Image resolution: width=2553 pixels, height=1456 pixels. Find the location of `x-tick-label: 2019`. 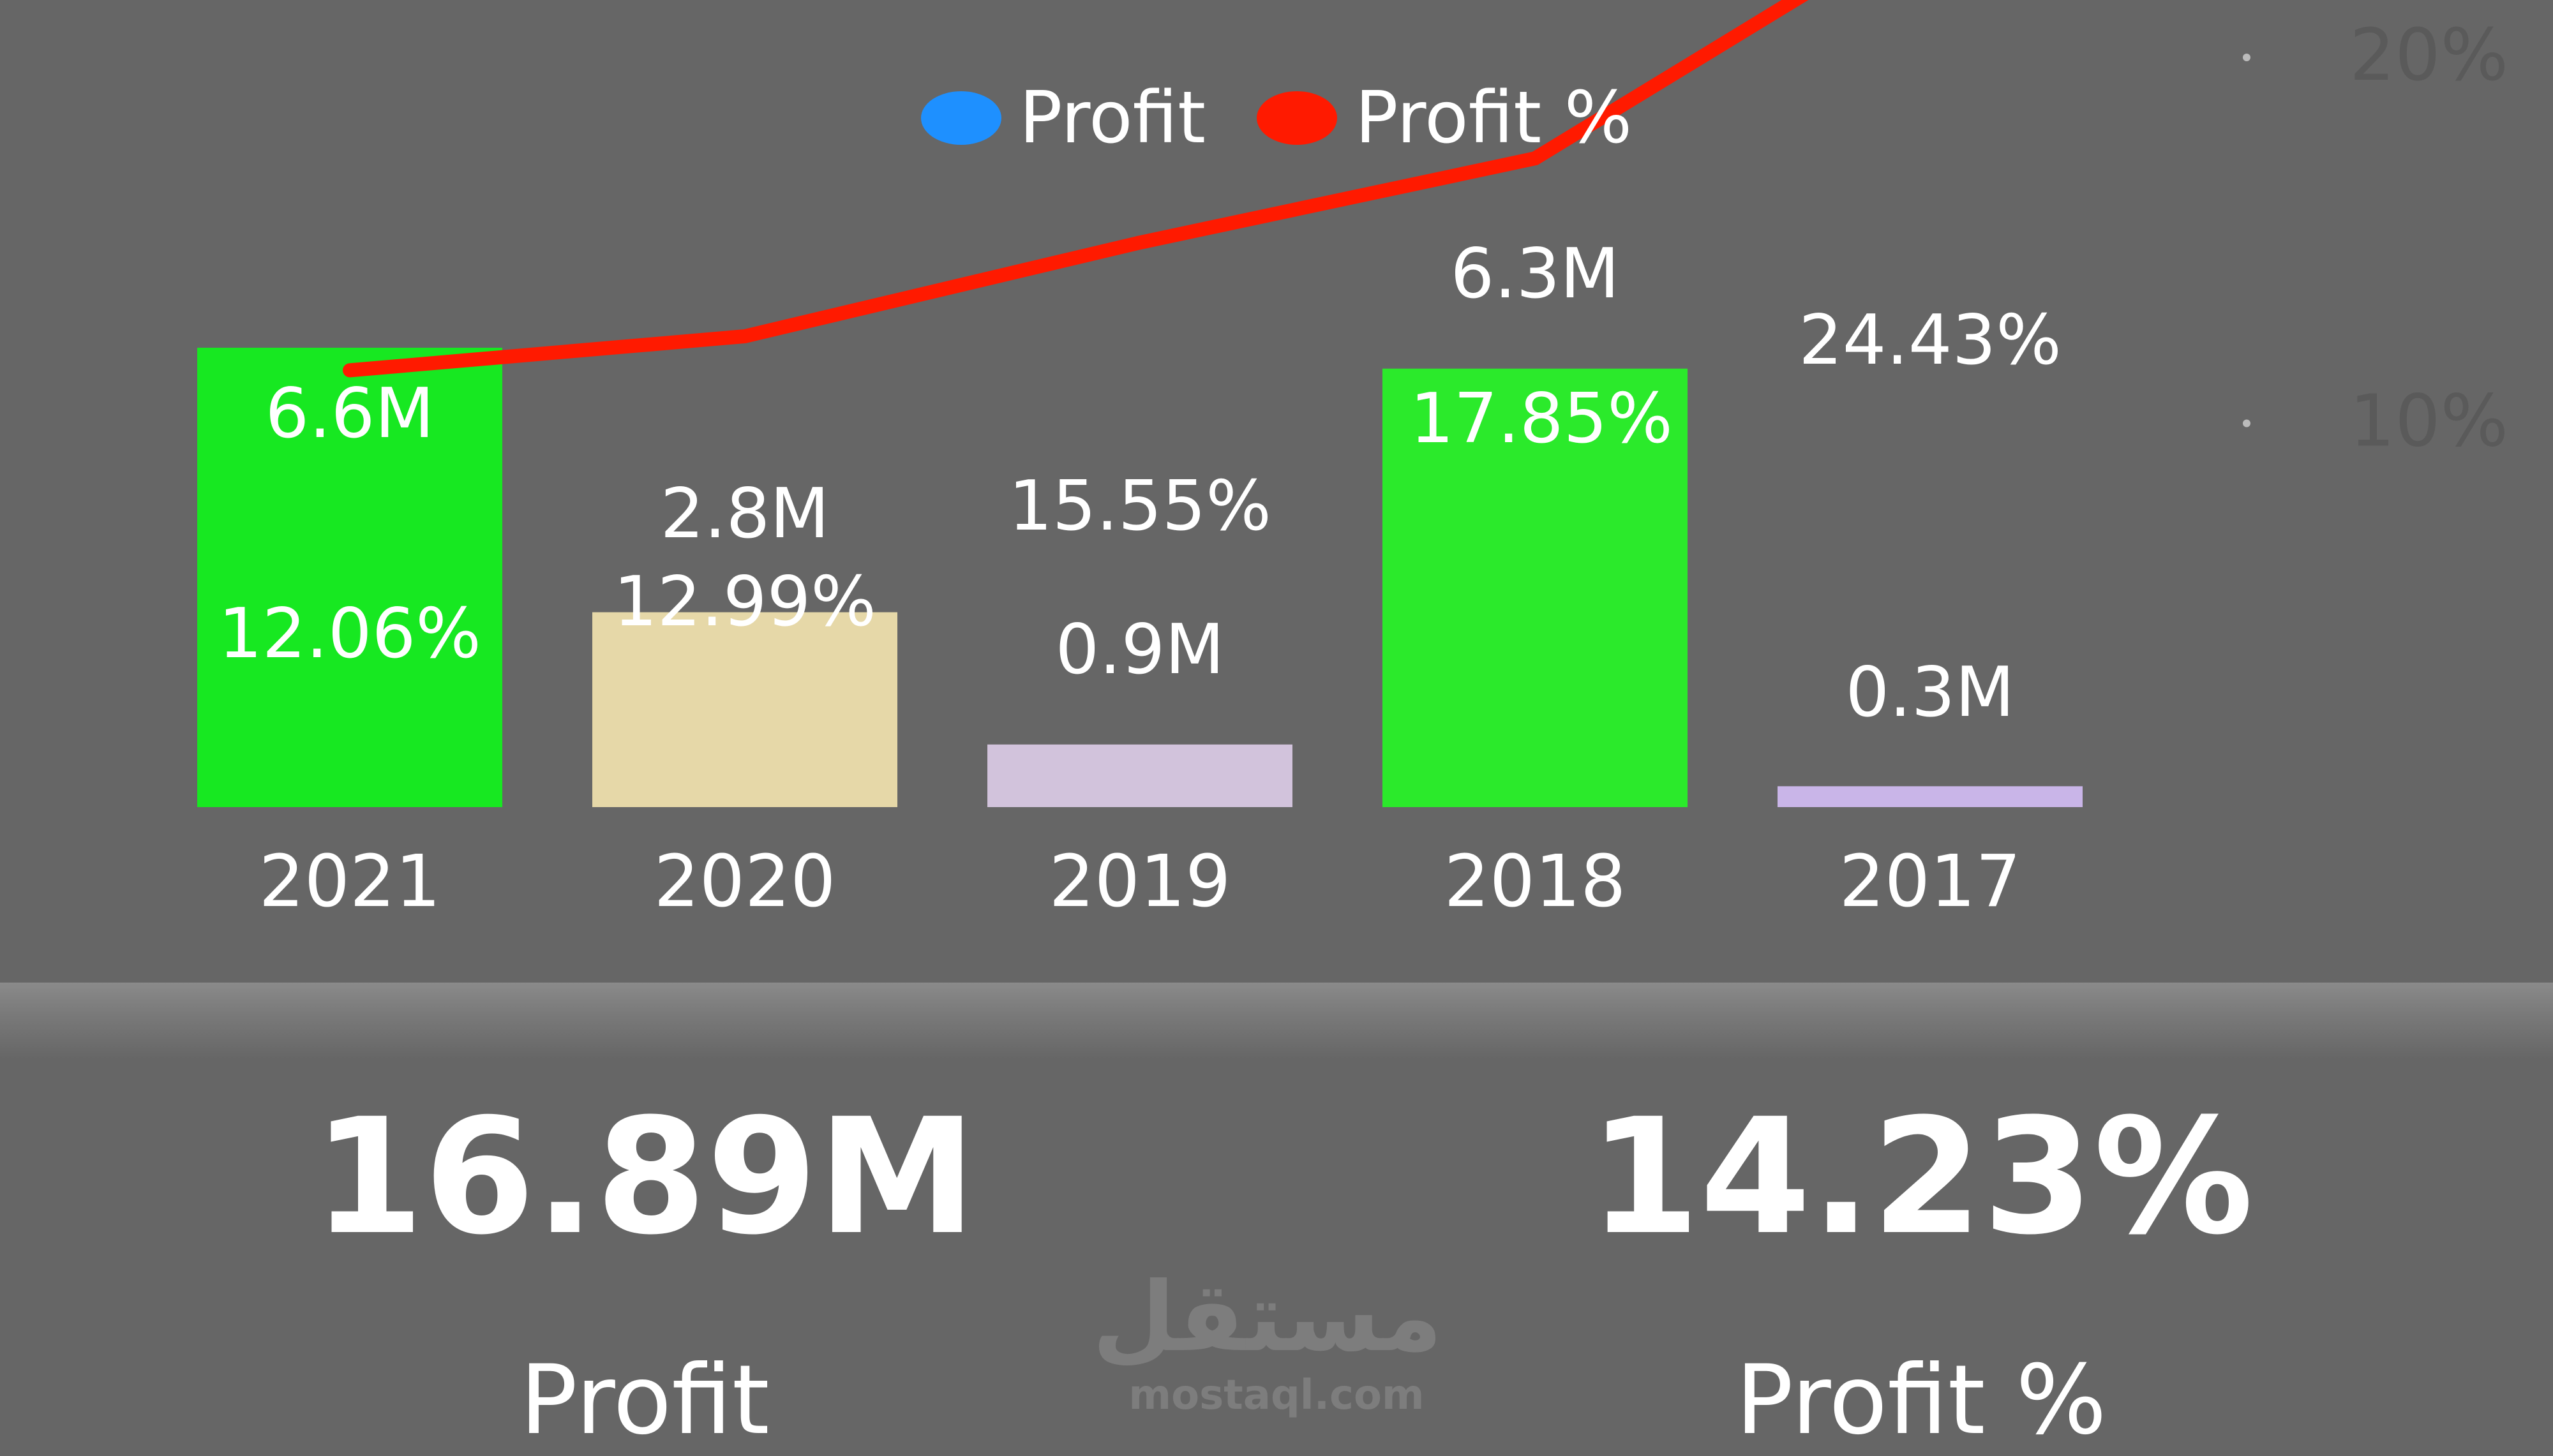

x-tick-label: 2019 is located at coordinates (1140, 881).